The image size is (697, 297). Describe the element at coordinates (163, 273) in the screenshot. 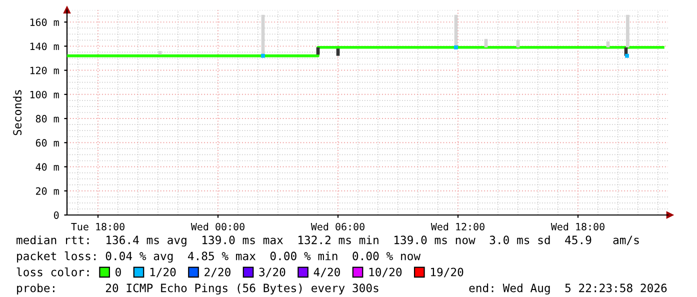

I see `legend-label: 1/20` at that location.